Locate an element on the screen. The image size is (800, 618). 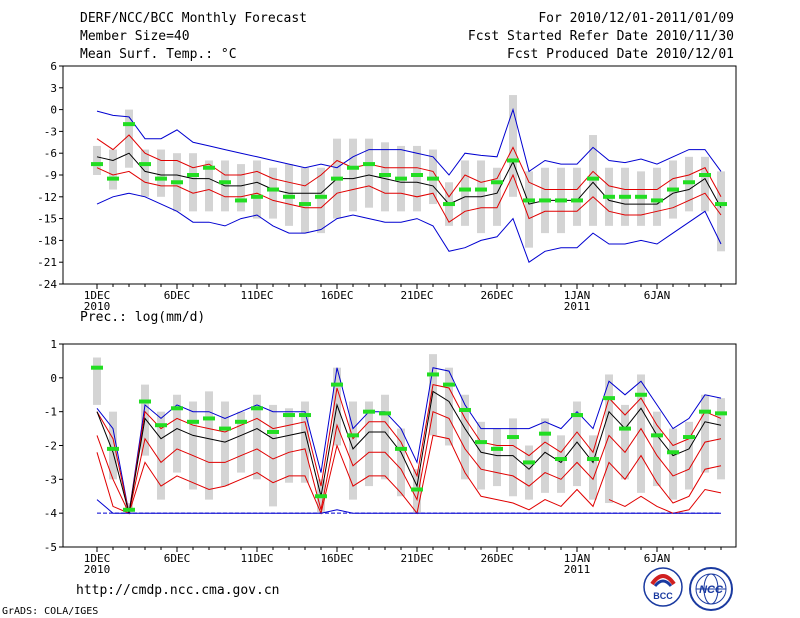
forecast-started-date: Fcst Started Refer Date 2010/11/30 is located at coordinates (600, 36).